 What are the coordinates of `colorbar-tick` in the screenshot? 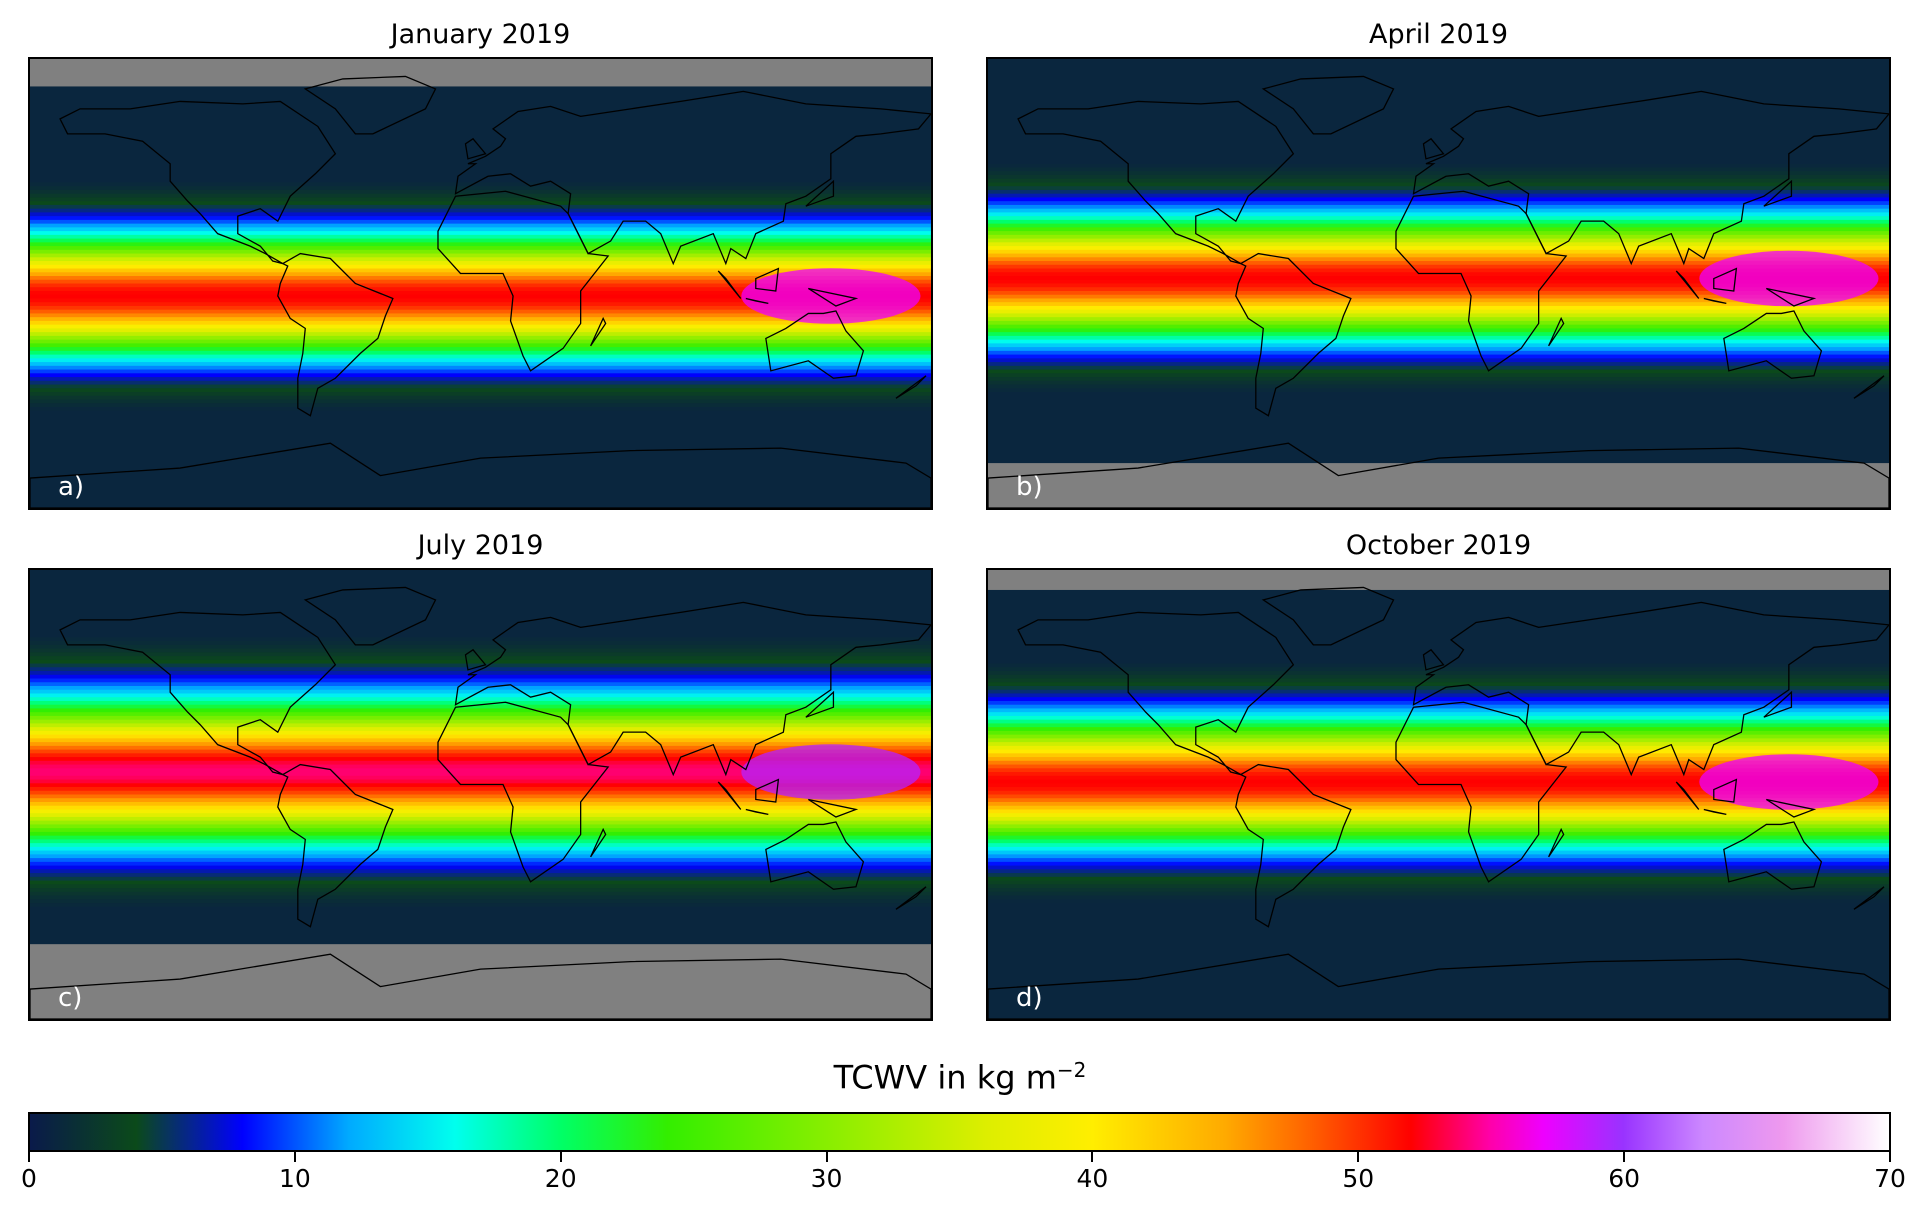 It's located at (1624, 1157).